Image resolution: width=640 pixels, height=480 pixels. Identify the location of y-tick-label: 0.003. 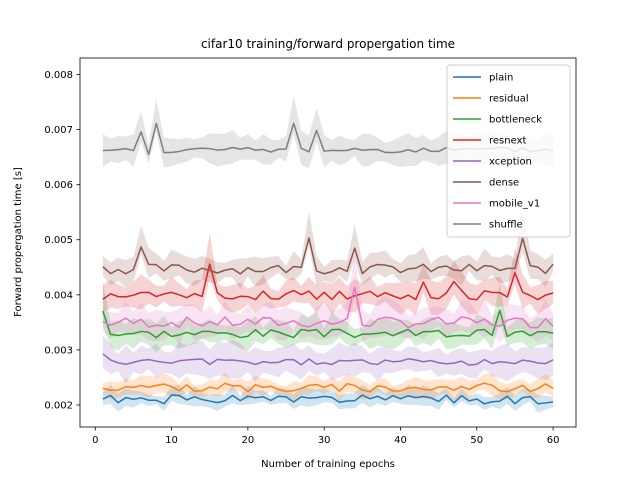
(58, 350).